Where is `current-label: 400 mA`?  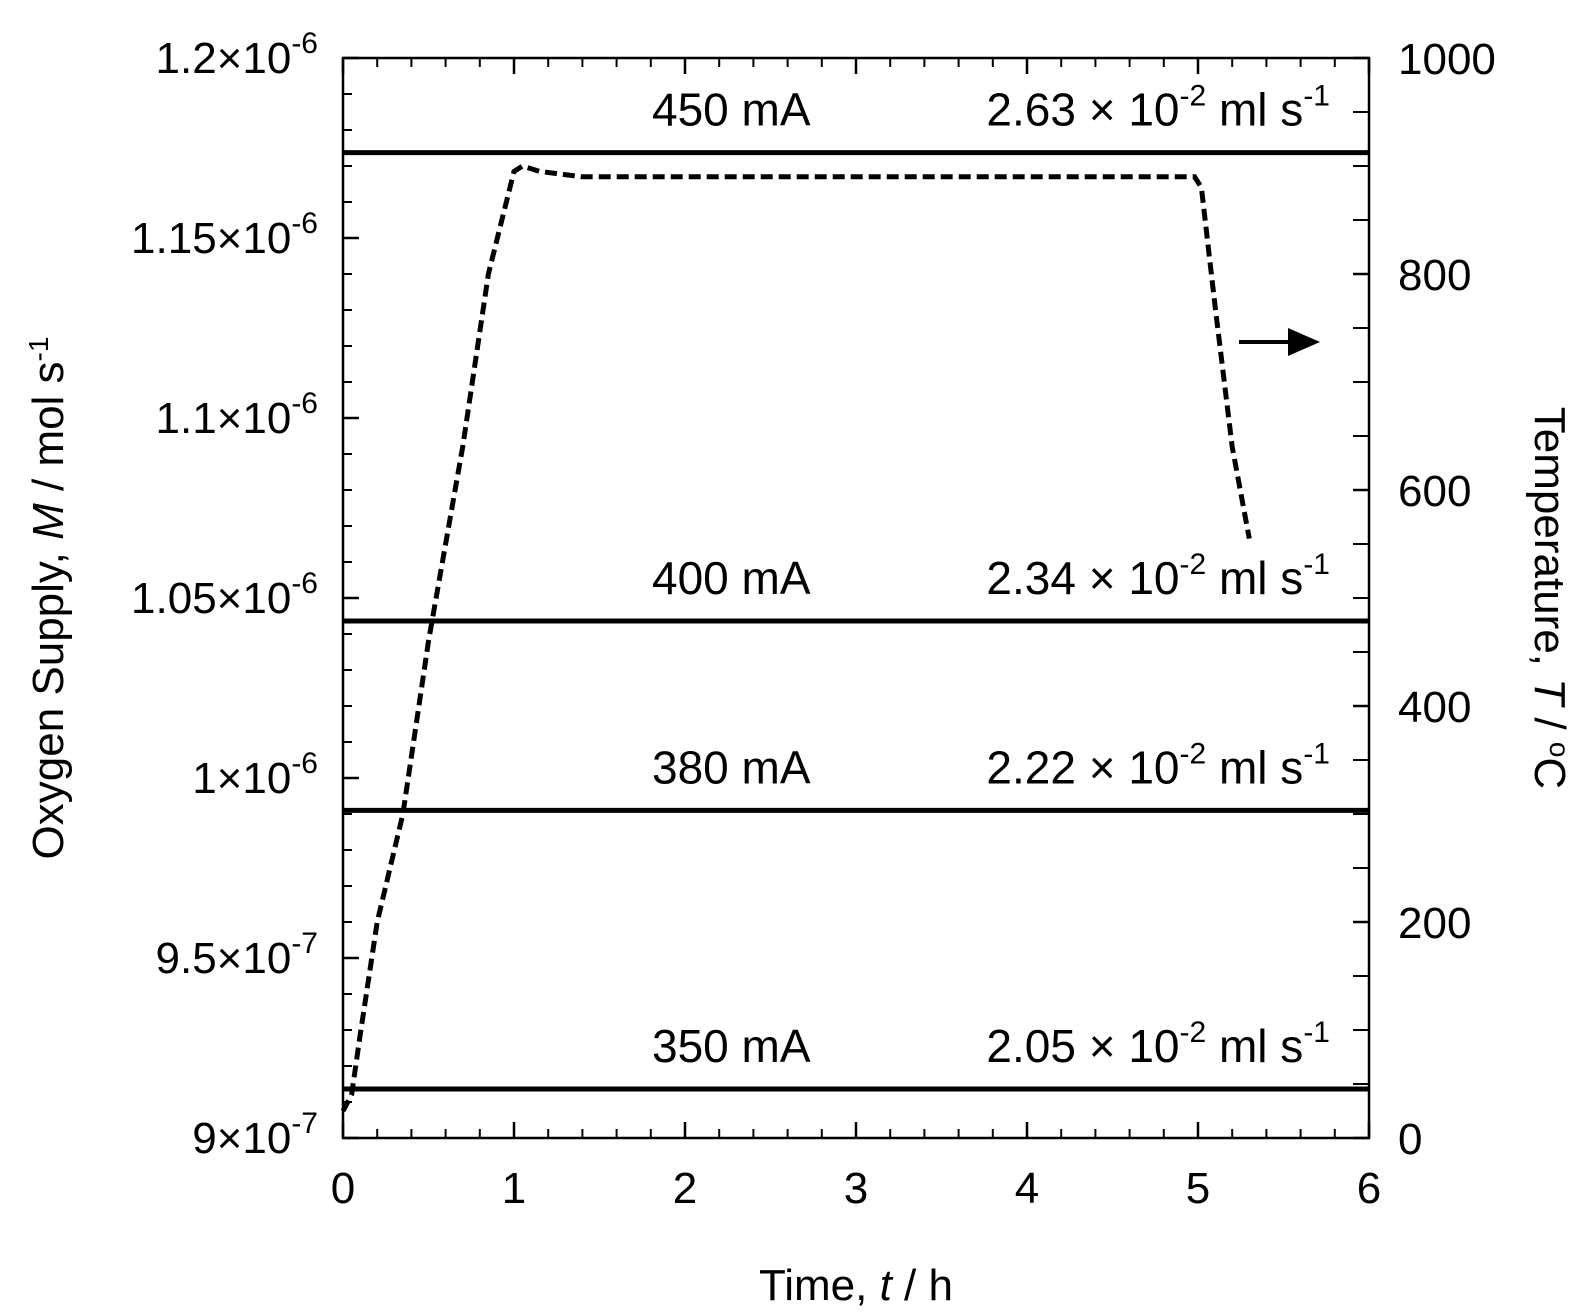
current-label: 400 mA is located at coordinates (731, 578).